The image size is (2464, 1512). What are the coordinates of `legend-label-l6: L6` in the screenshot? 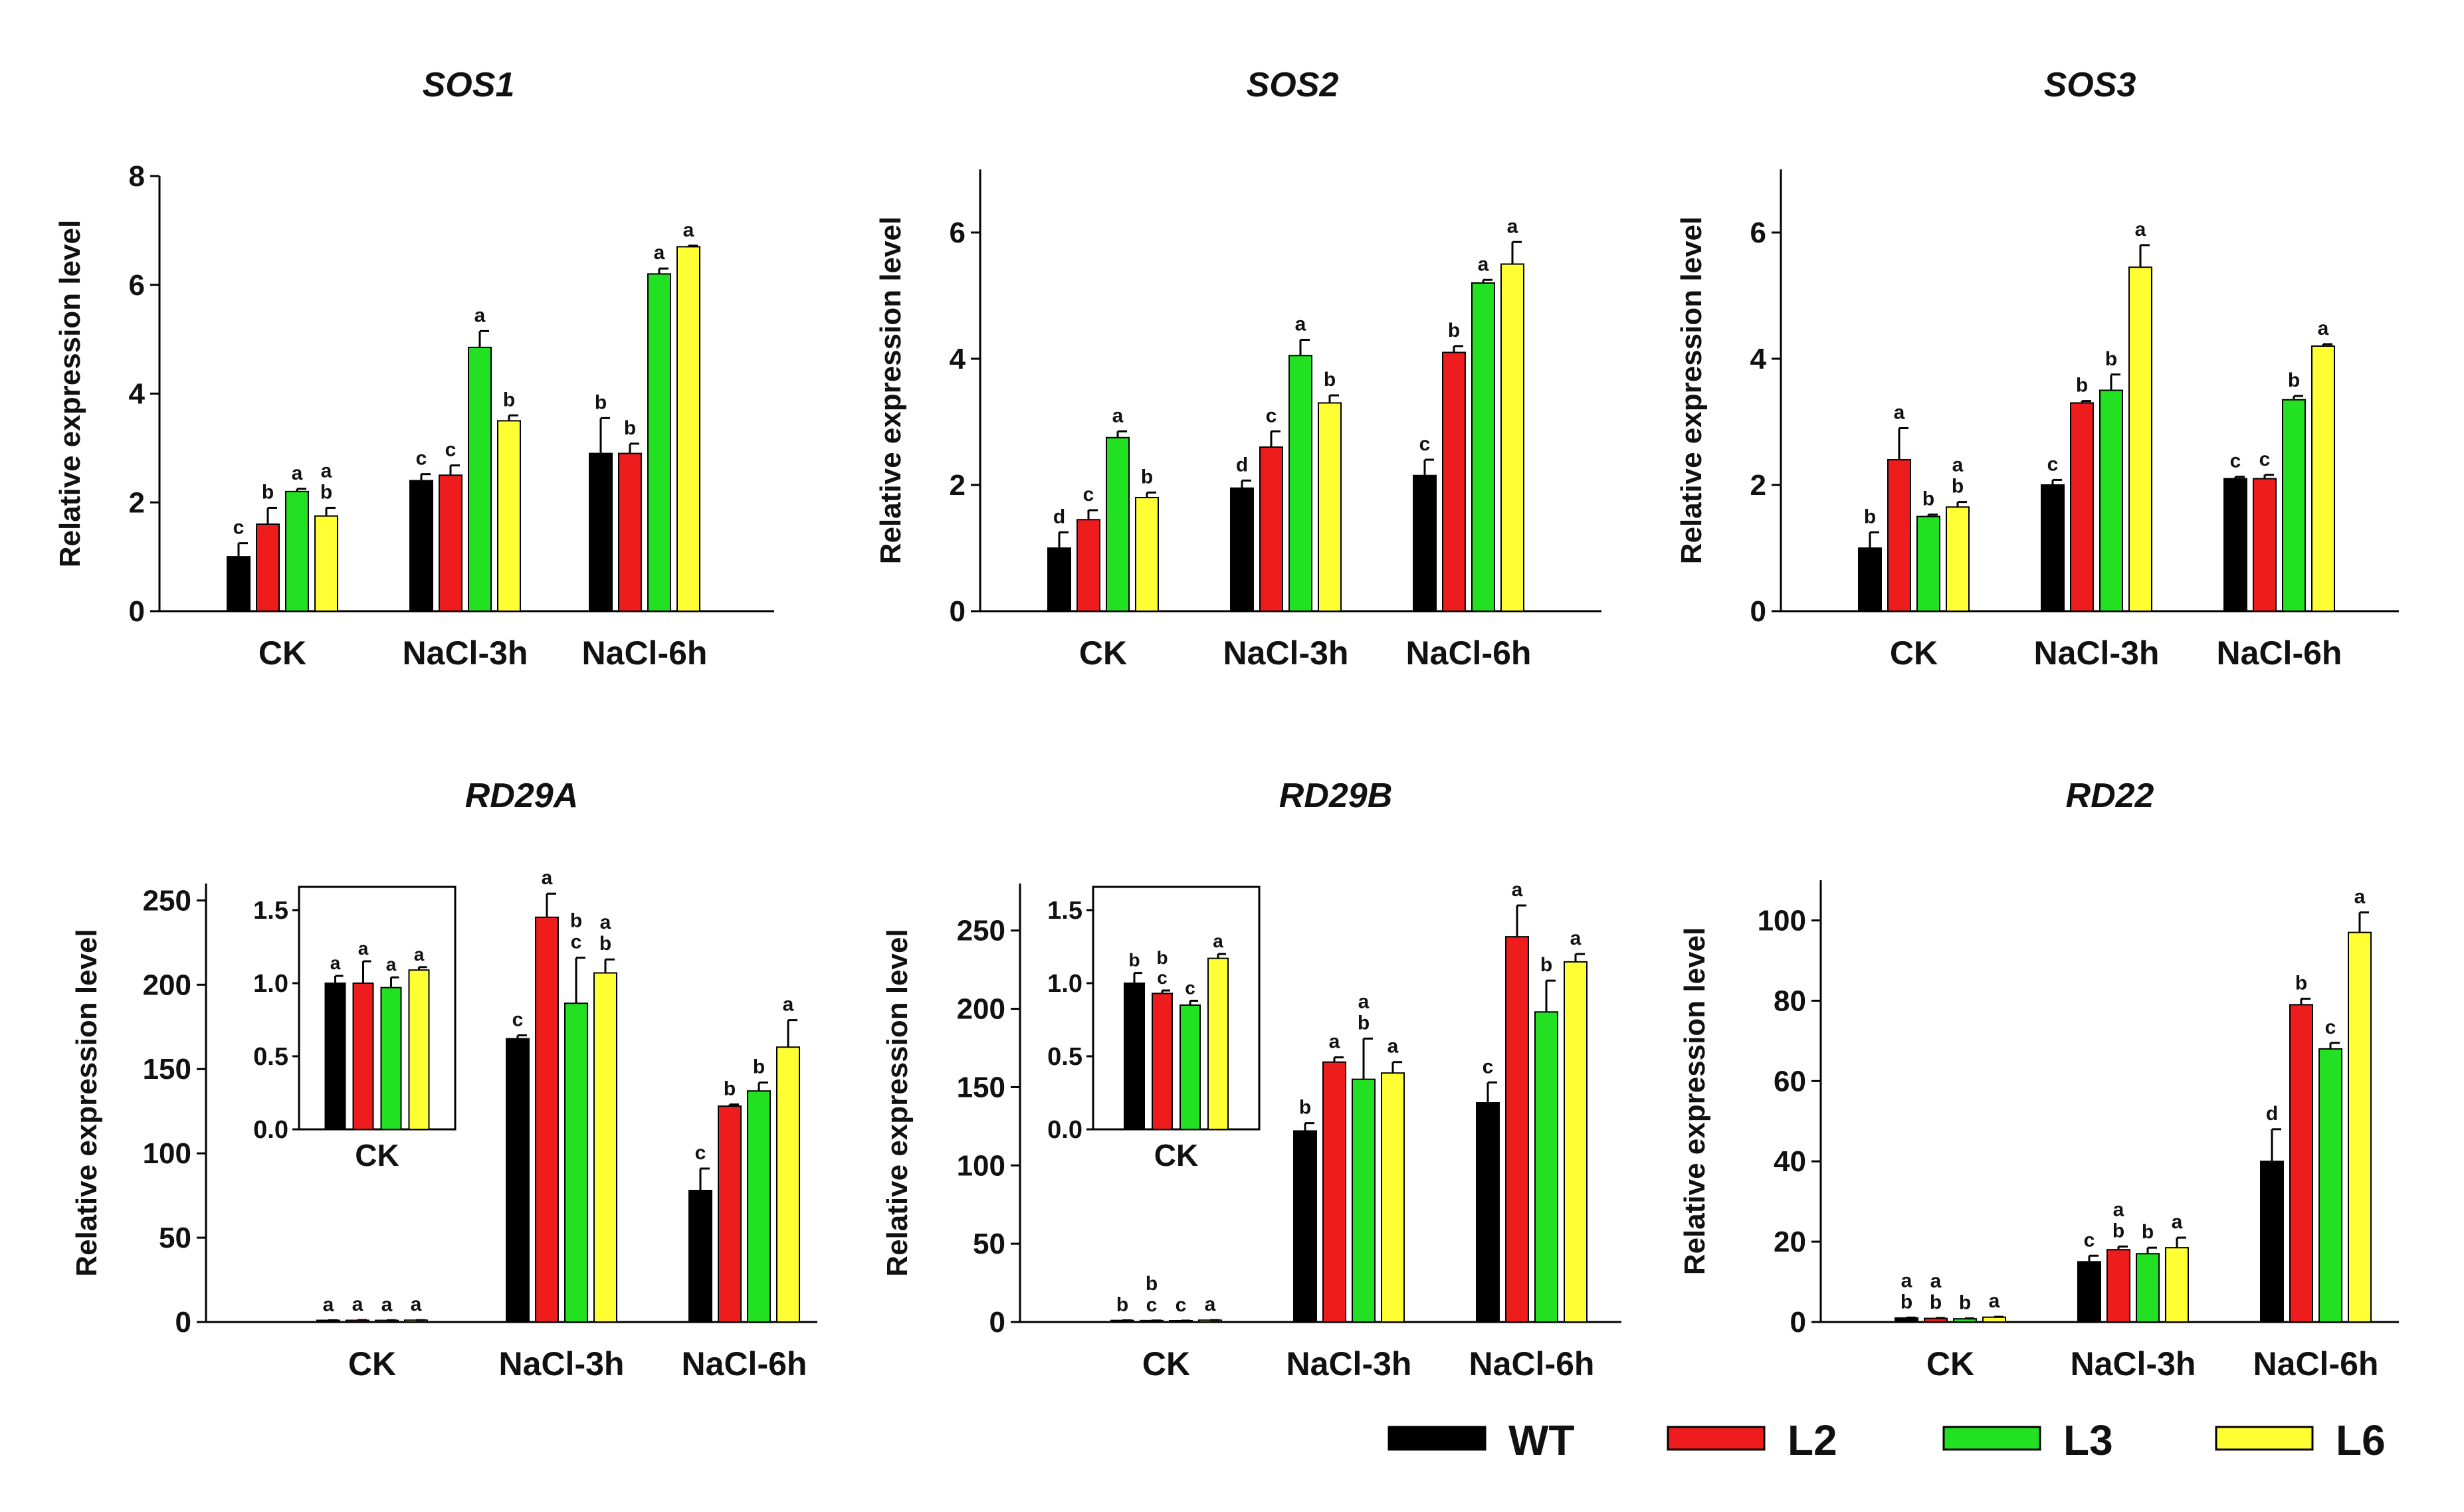 It's located at (2361, 1440).